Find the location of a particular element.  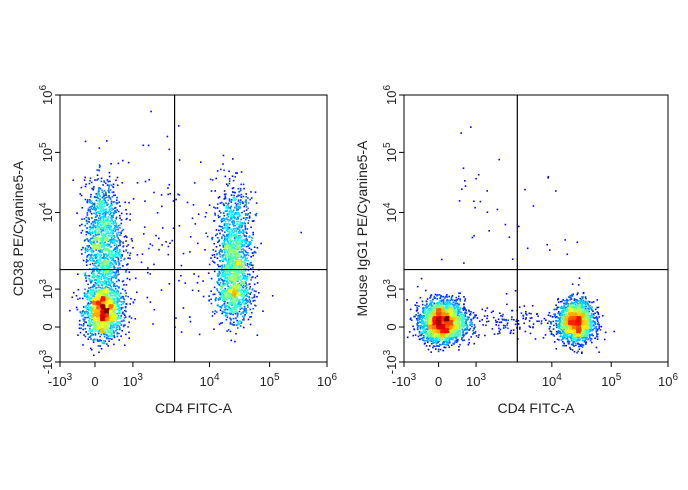

y-tick-label: 106 is located at coordinates (46, 95).